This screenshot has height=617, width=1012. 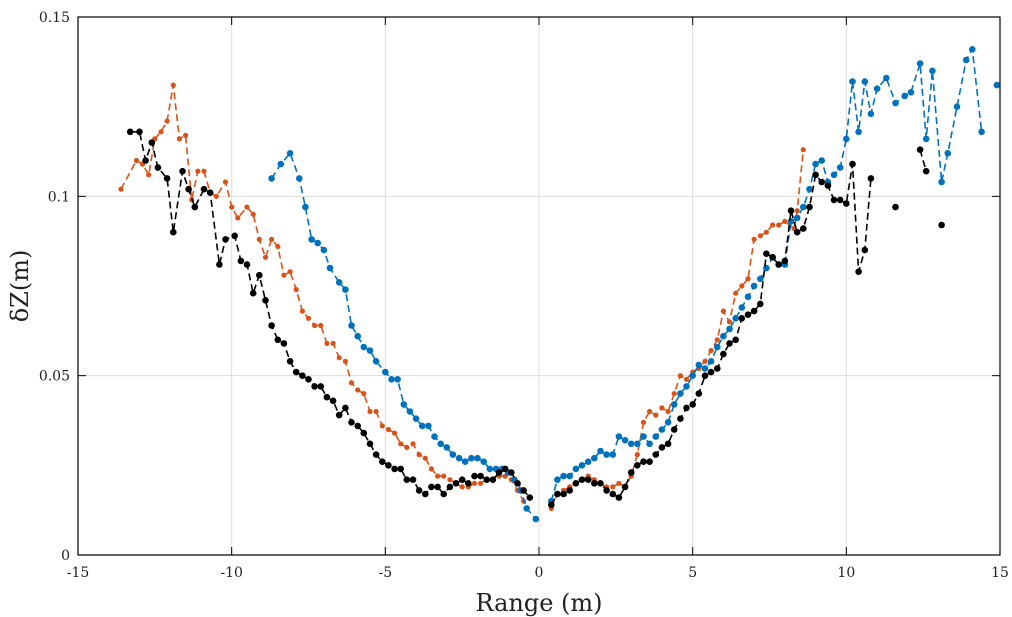 What do you see at coordinates (846, 573) in the screenshot?
I see `x-tick-label: 10` at bounding box center [846, 573].